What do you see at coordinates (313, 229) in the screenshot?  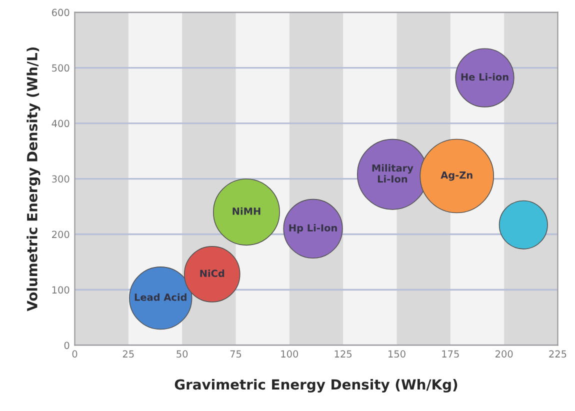 I see `series-label: Hp Li-Ion` at bounding box center [313, 229].